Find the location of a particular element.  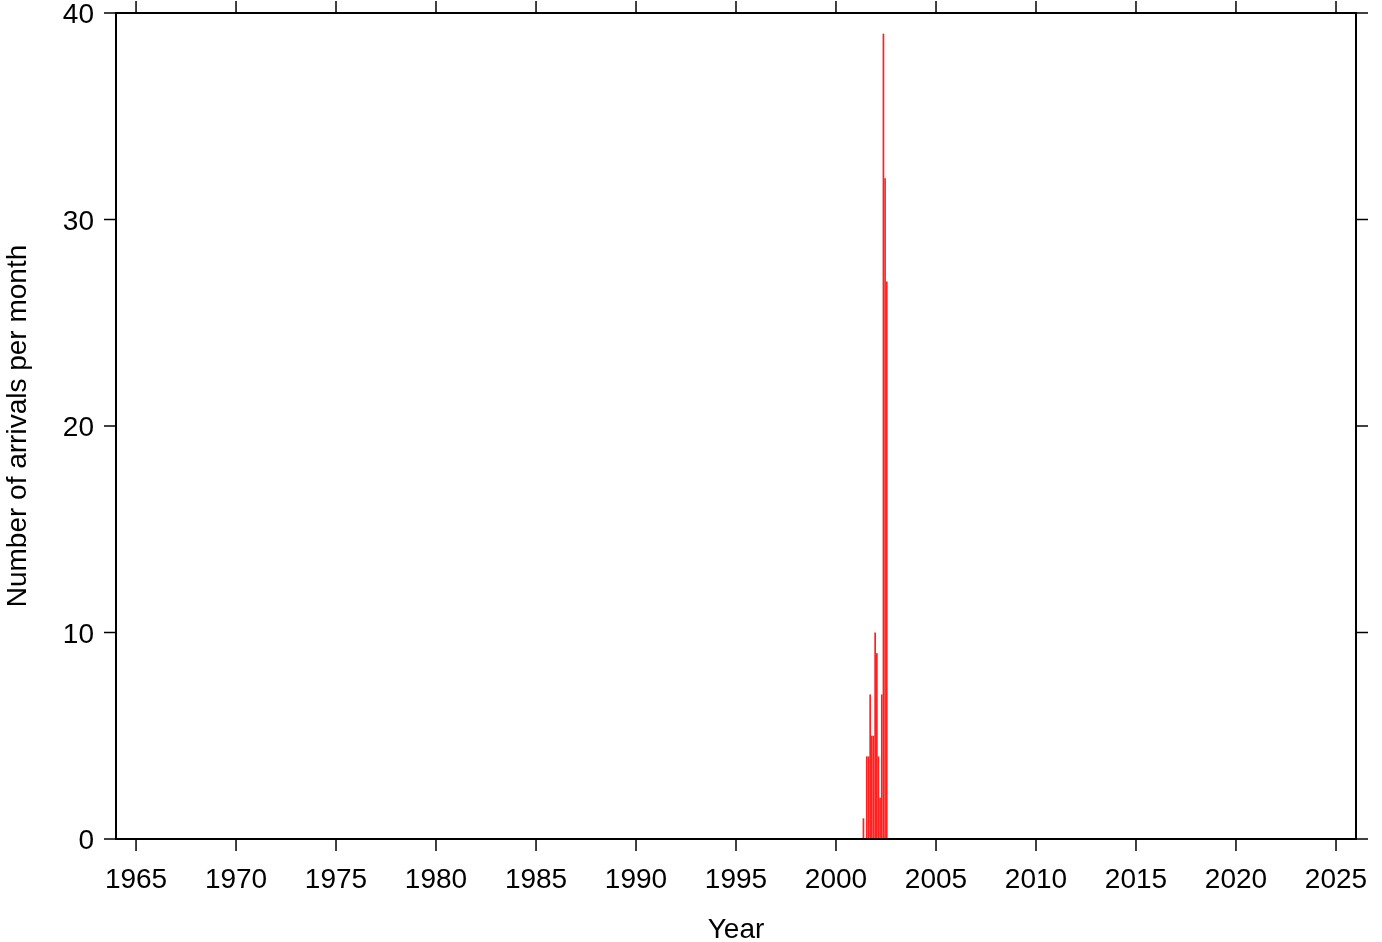

x-tick-label: 2025 is located at coordinates (1336, 878).